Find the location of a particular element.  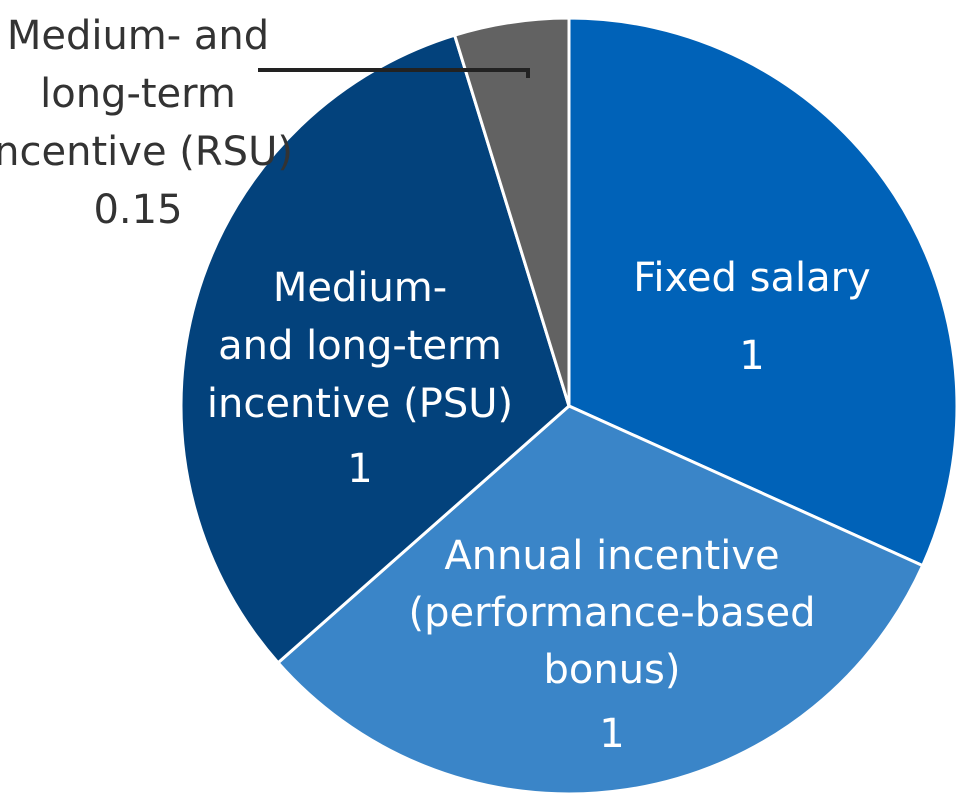

slice-label-3: Medium- and long-term incentive (RSU) 0.15 is located at coordinates (146, 123).